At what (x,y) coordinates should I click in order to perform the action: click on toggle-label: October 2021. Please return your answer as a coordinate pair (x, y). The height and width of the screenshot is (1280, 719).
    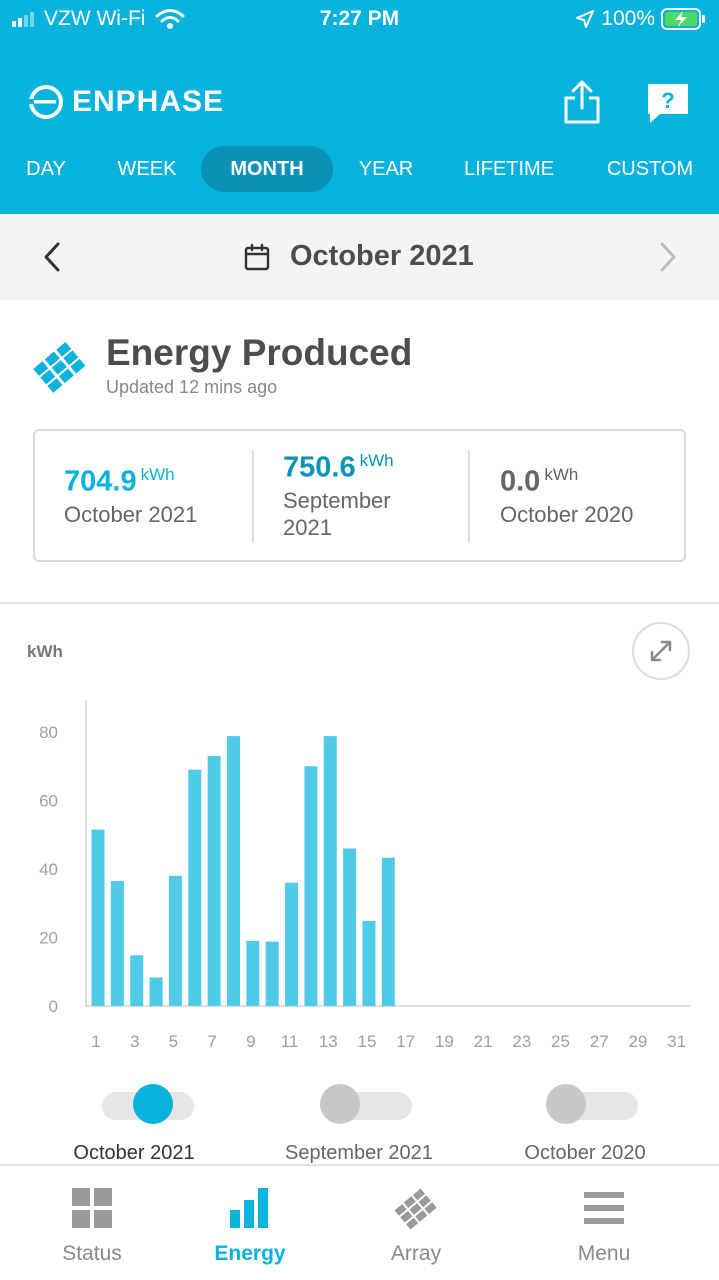
    Looking at the image, I should click on (134, 1153).